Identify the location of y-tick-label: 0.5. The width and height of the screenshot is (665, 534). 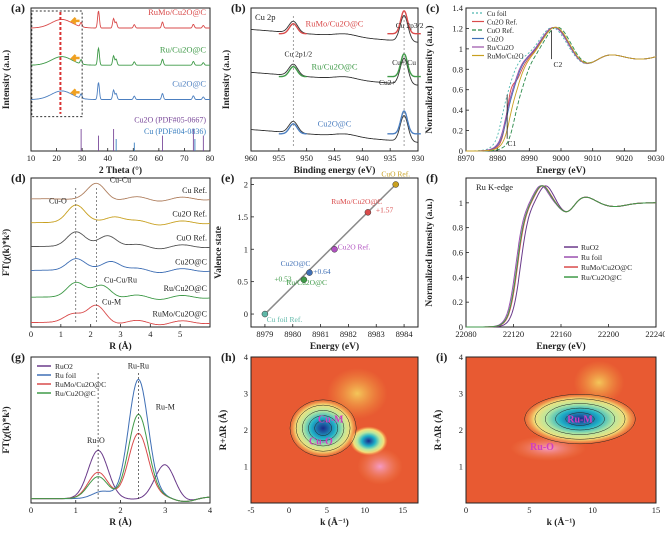
(242, 282).